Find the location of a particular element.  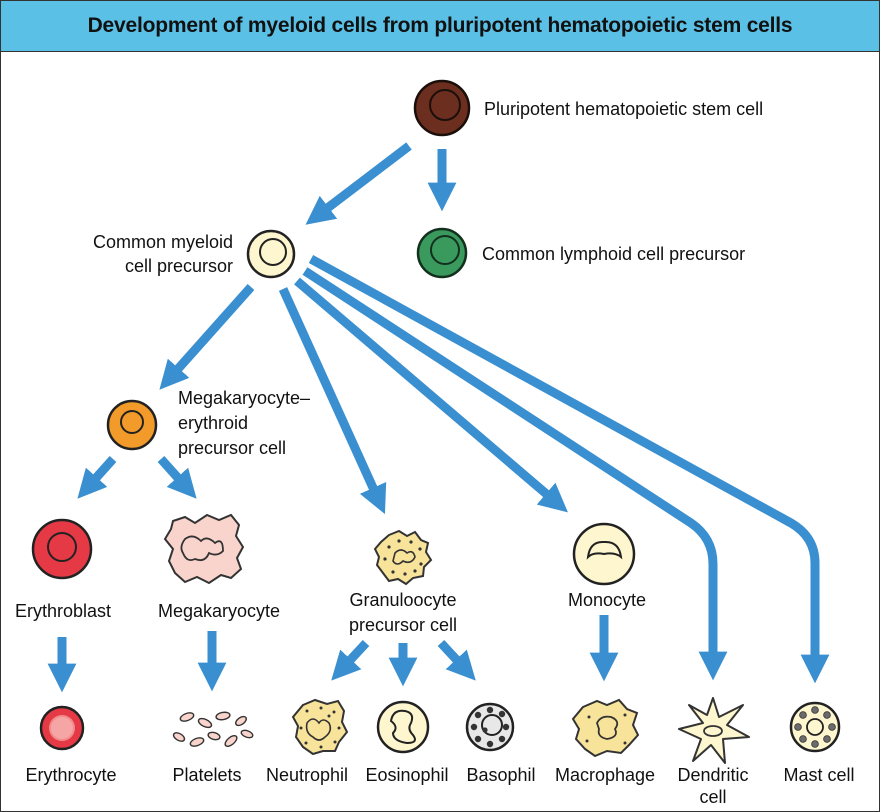

megakaryocyte-label: Megakaryocyte is located at coordinates (219, 611).